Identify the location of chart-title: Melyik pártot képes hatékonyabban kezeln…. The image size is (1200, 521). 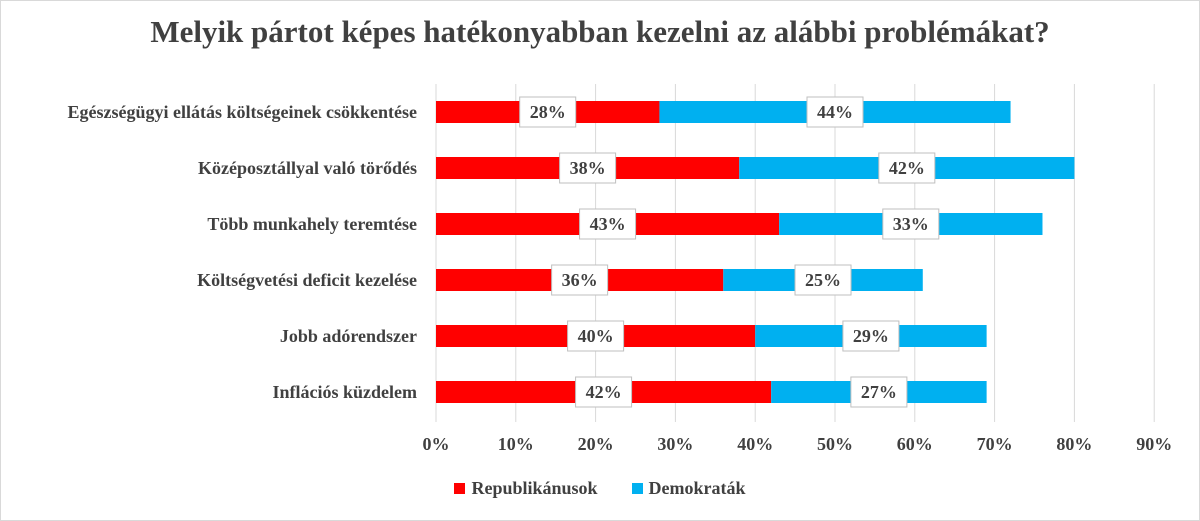
(600, 31).